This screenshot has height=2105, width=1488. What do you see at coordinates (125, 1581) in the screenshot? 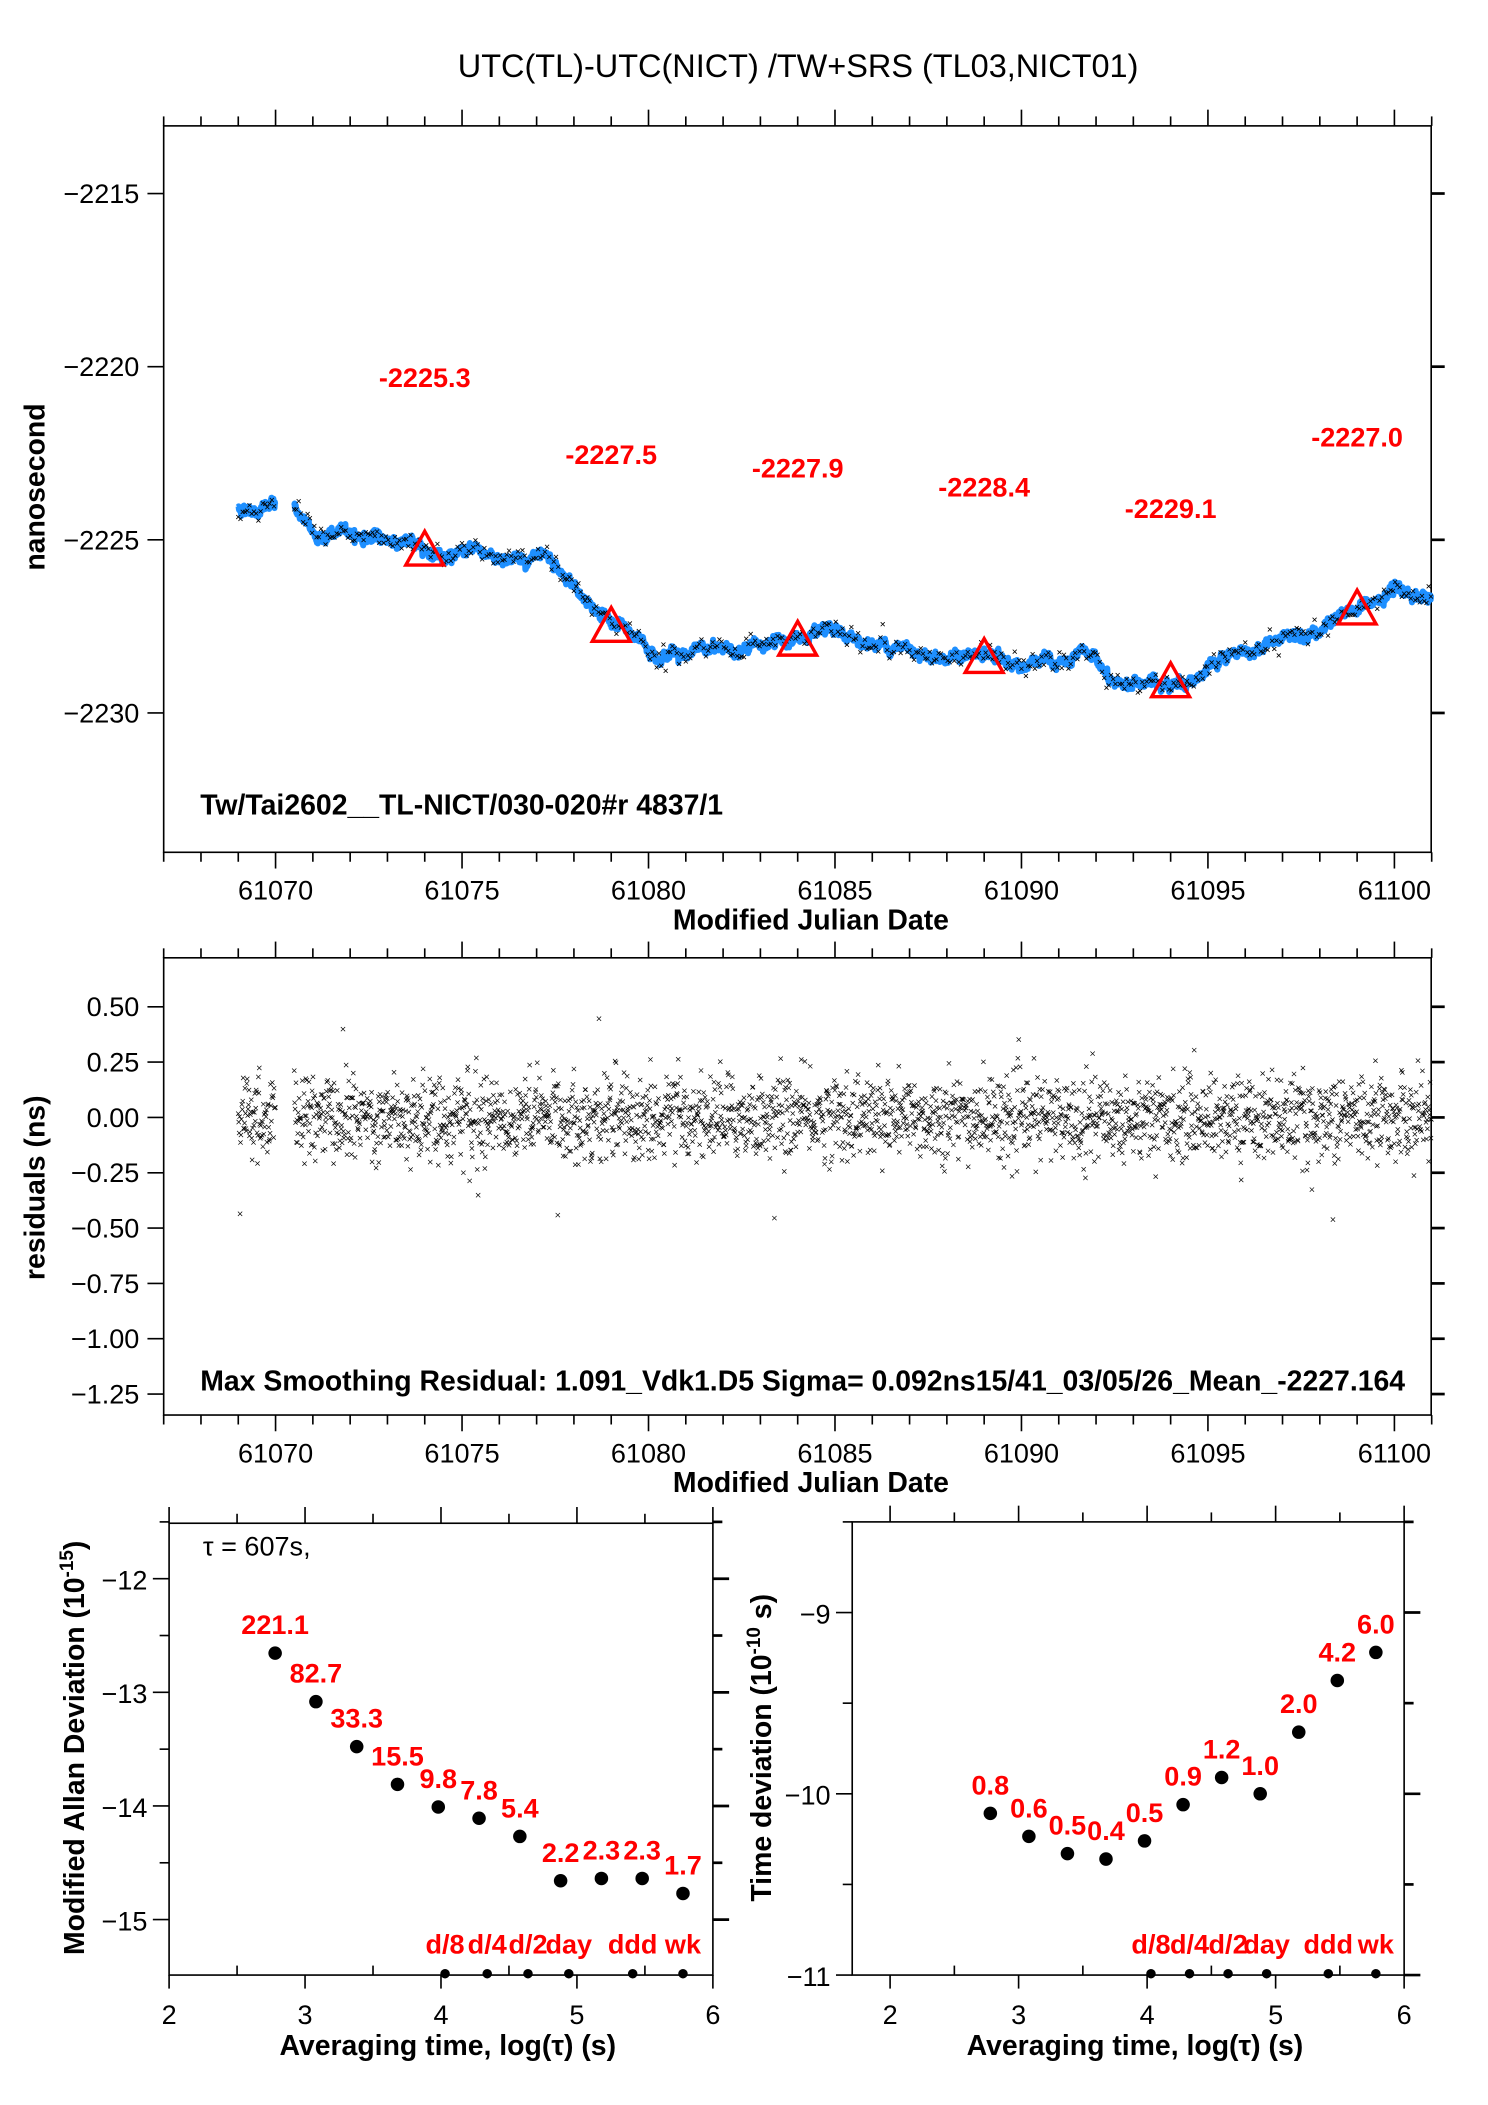
I see `y-tick-label: −12` at bounding box center [125, 1581].